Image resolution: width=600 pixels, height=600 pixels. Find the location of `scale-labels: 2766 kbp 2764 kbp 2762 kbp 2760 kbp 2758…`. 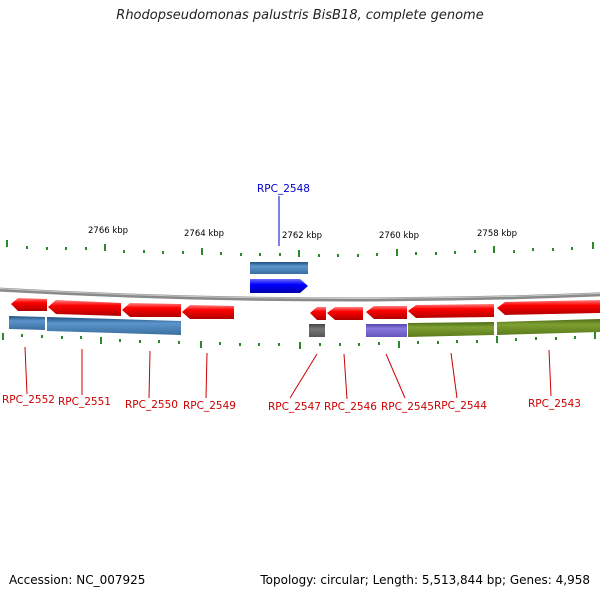

scale-labels: 2766 kbp 2764 kbp 2762 kbp 2760 kbp 2758… is located at coordinates (302, 233).